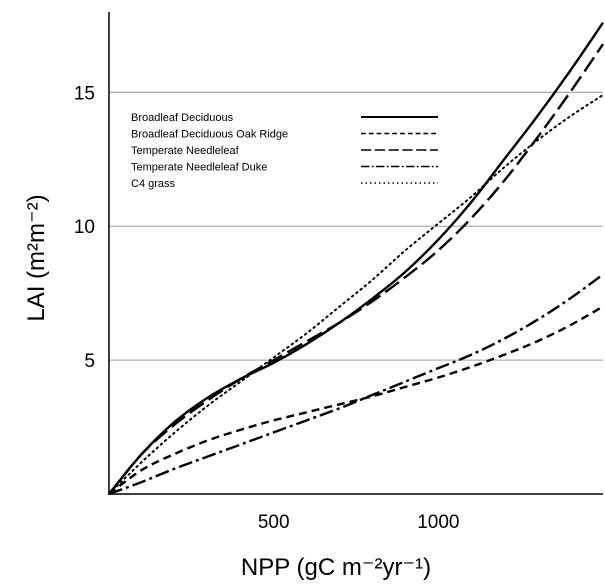  What do you see at coordinates (36, 257) in the screenshot?
I see `y-axis-label: LAI (m²m⁻²)` at bounding box center [36, 257].